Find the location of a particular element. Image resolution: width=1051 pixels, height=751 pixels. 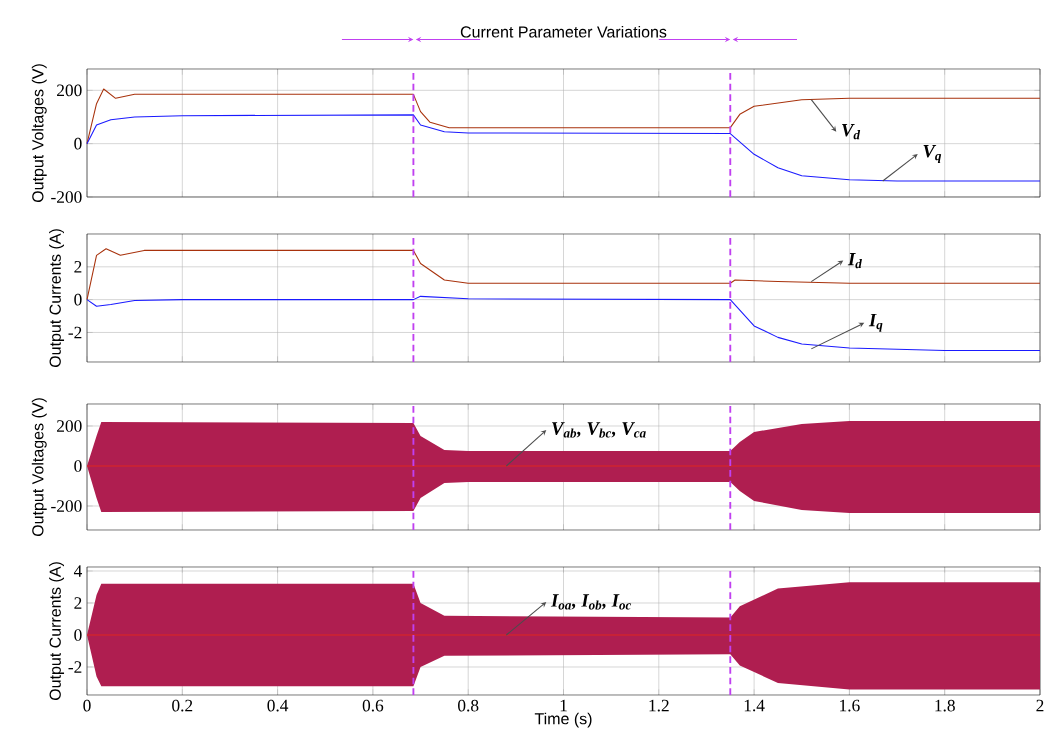

x-tick-label: 0 is located at coordinates (87, 705).